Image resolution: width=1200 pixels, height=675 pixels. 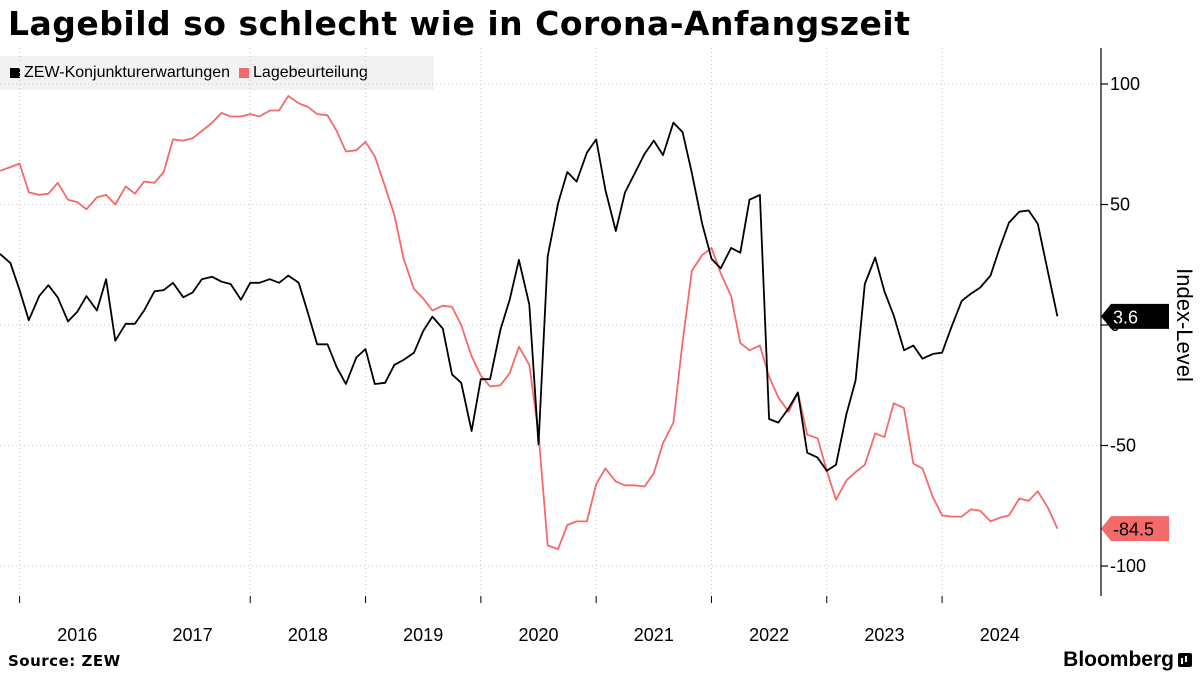 What do you see at coordinates (77, 635) in the screenshot?
I see `x-tick-label: 2016` at bounding box center [77, 635].